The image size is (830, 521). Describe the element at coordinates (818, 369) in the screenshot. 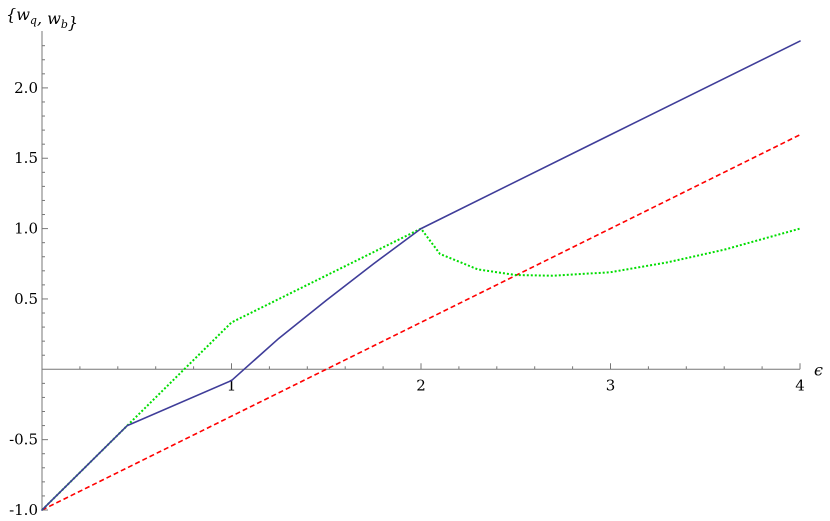

I see `x-axis-label: ϵ` at that location.